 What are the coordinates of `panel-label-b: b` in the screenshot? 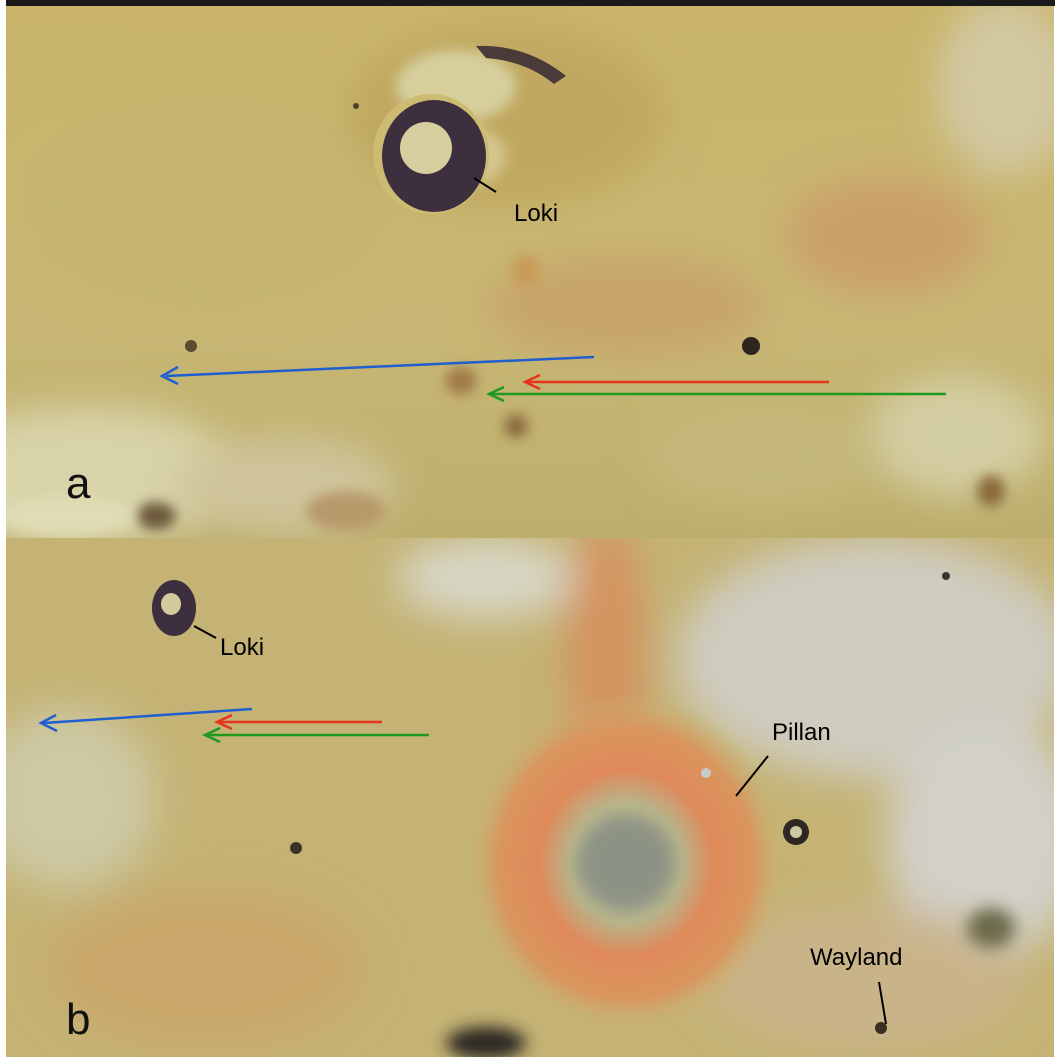 It's located at (78, 1019).